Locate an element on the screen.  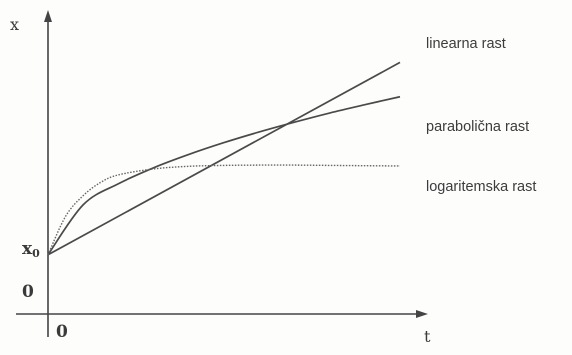
y-tick-x0-sub: 0 is located at coordinates (36, 253).